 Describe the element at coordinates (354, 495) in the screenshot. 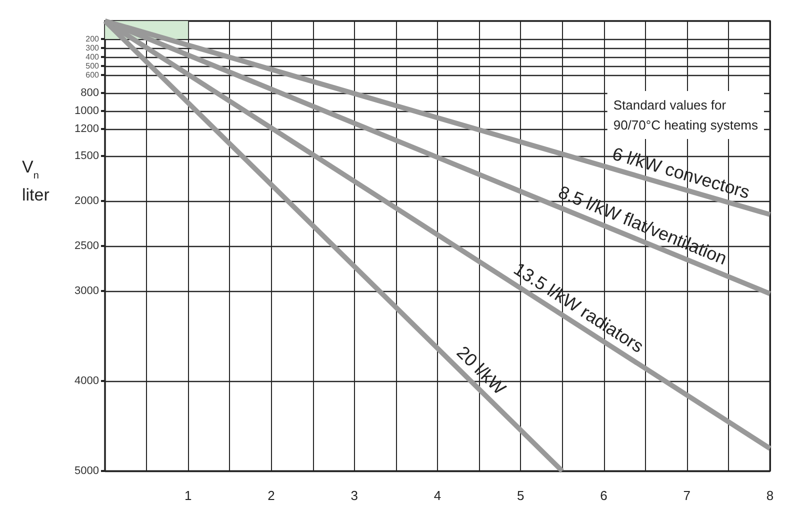

I see `x-tick-label: 3` at that location.